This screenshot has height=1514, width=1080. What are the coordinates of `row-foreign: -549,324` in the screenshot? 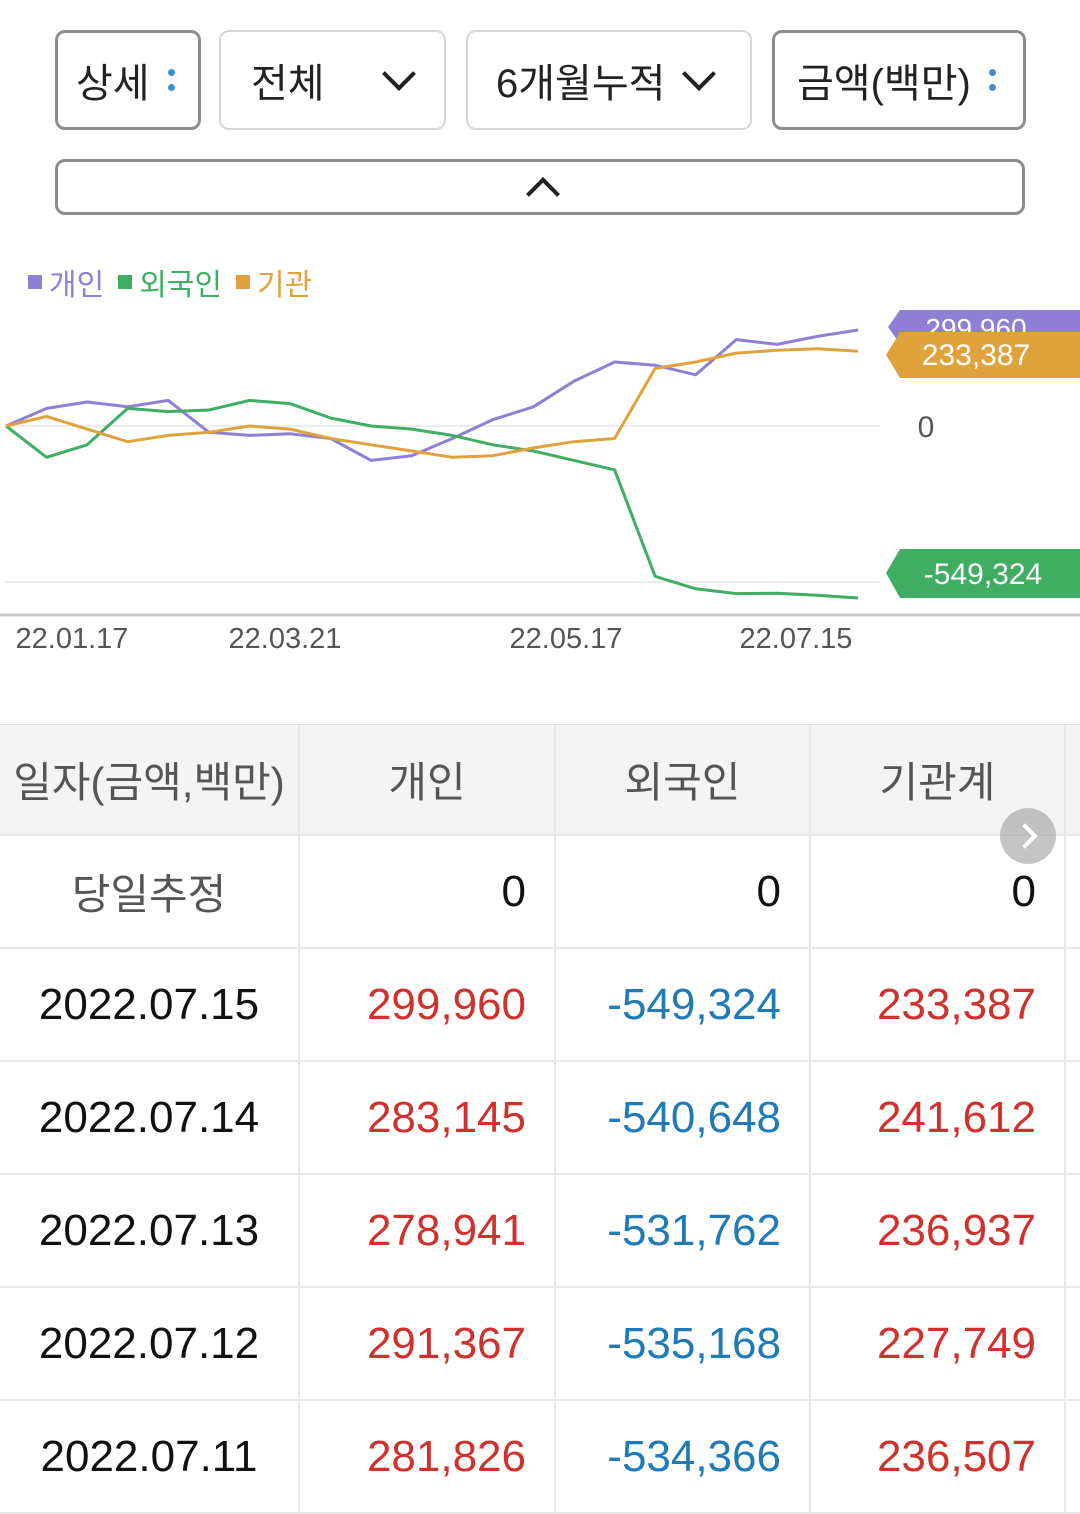 It's located at (681, 1004).